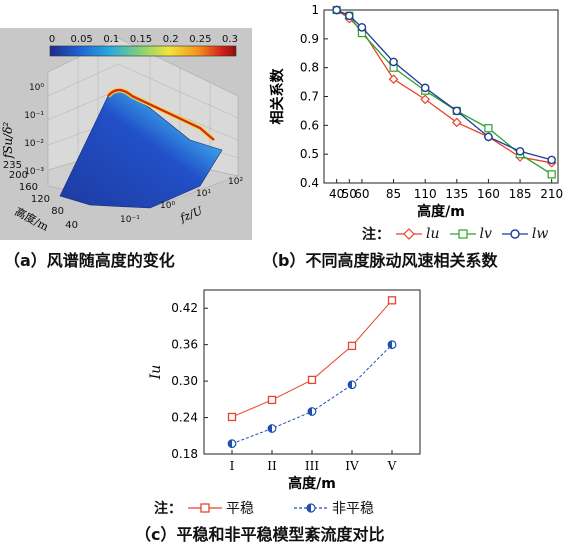 The image size is (575, 548). I want to click on y-axis-label: 相关系数, so click(277, 96).